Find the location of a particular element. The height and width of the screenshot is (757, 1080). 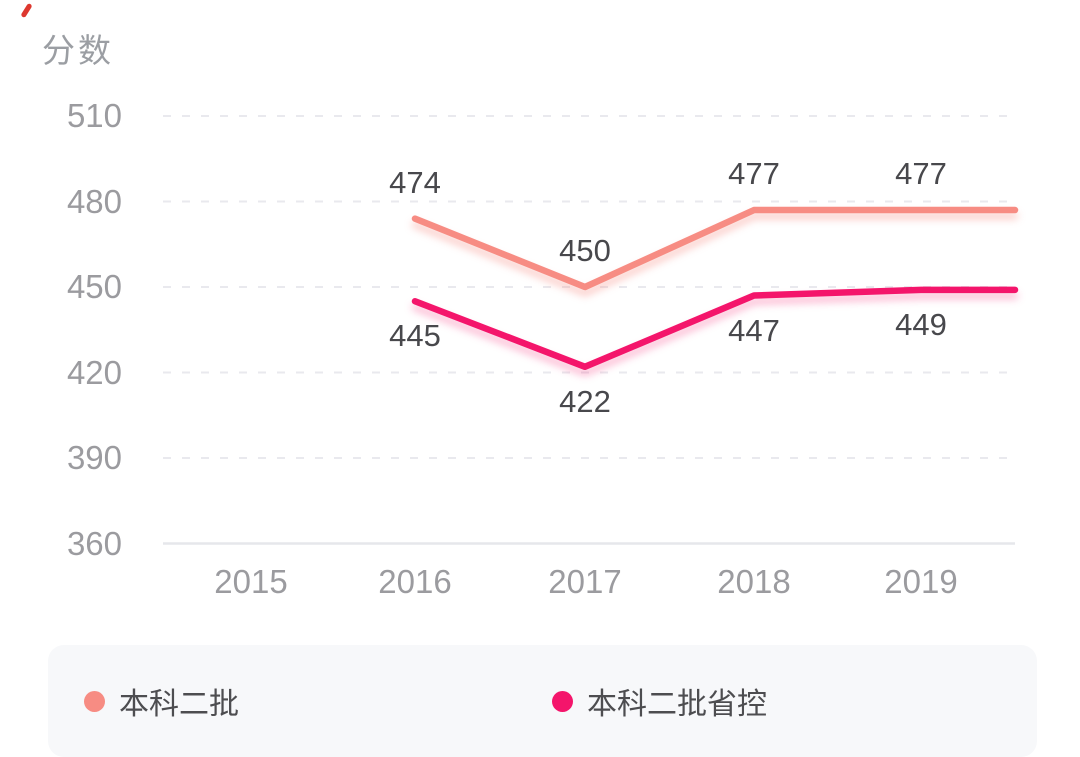

legend-item-benke-erpi: 本科二批 is located at coordinates (161, 701).